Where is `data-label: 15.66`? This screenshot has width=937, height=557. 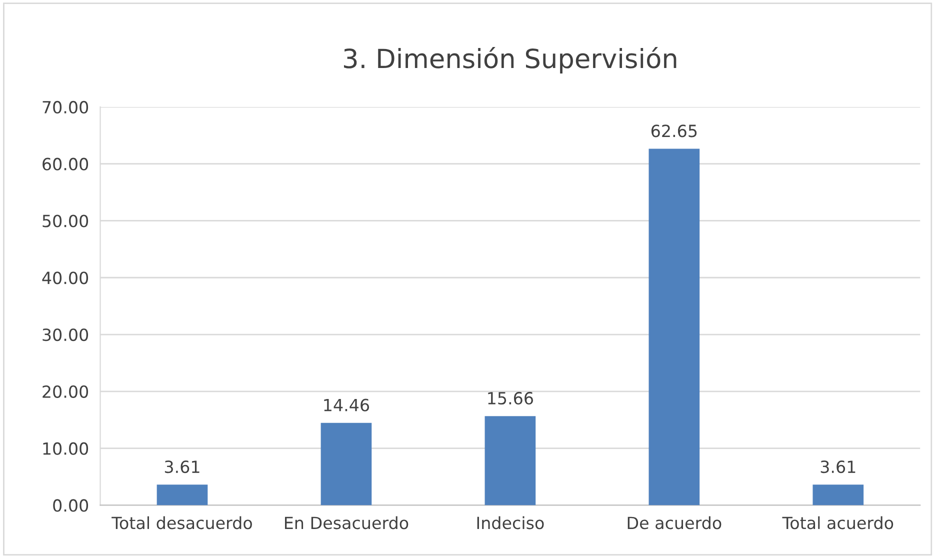 data-label: 15.66 is located at coordinates (511, 398).